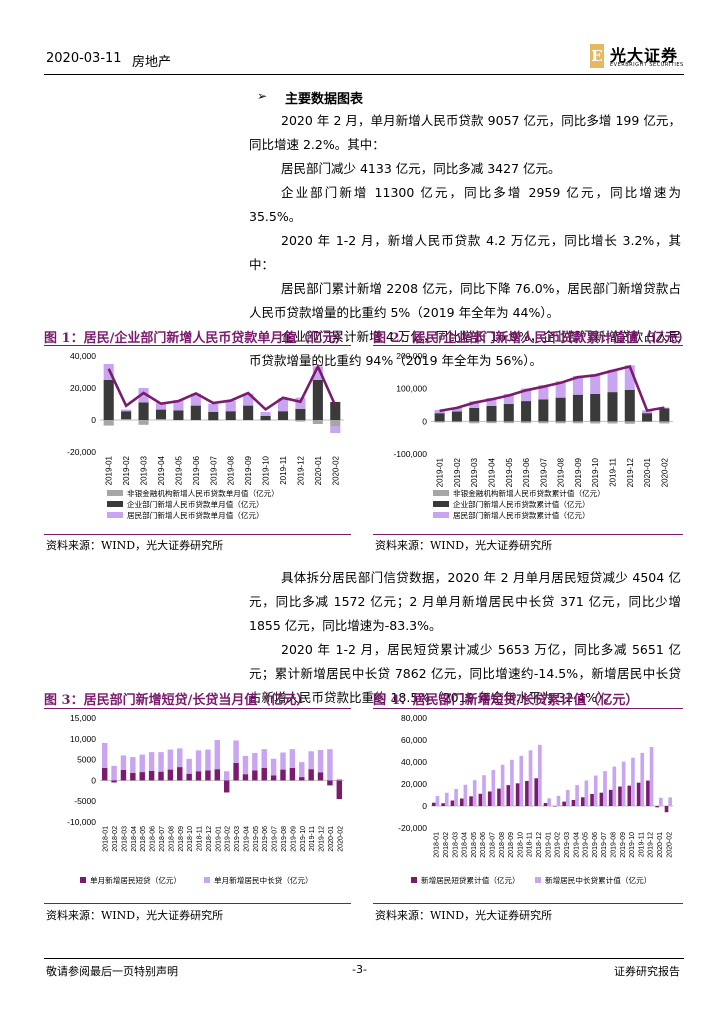  What do you see at coordinates (511, 845) in the screenshot?
I see `x-tick-label: 2018-09` at bounding box center [511, 845].